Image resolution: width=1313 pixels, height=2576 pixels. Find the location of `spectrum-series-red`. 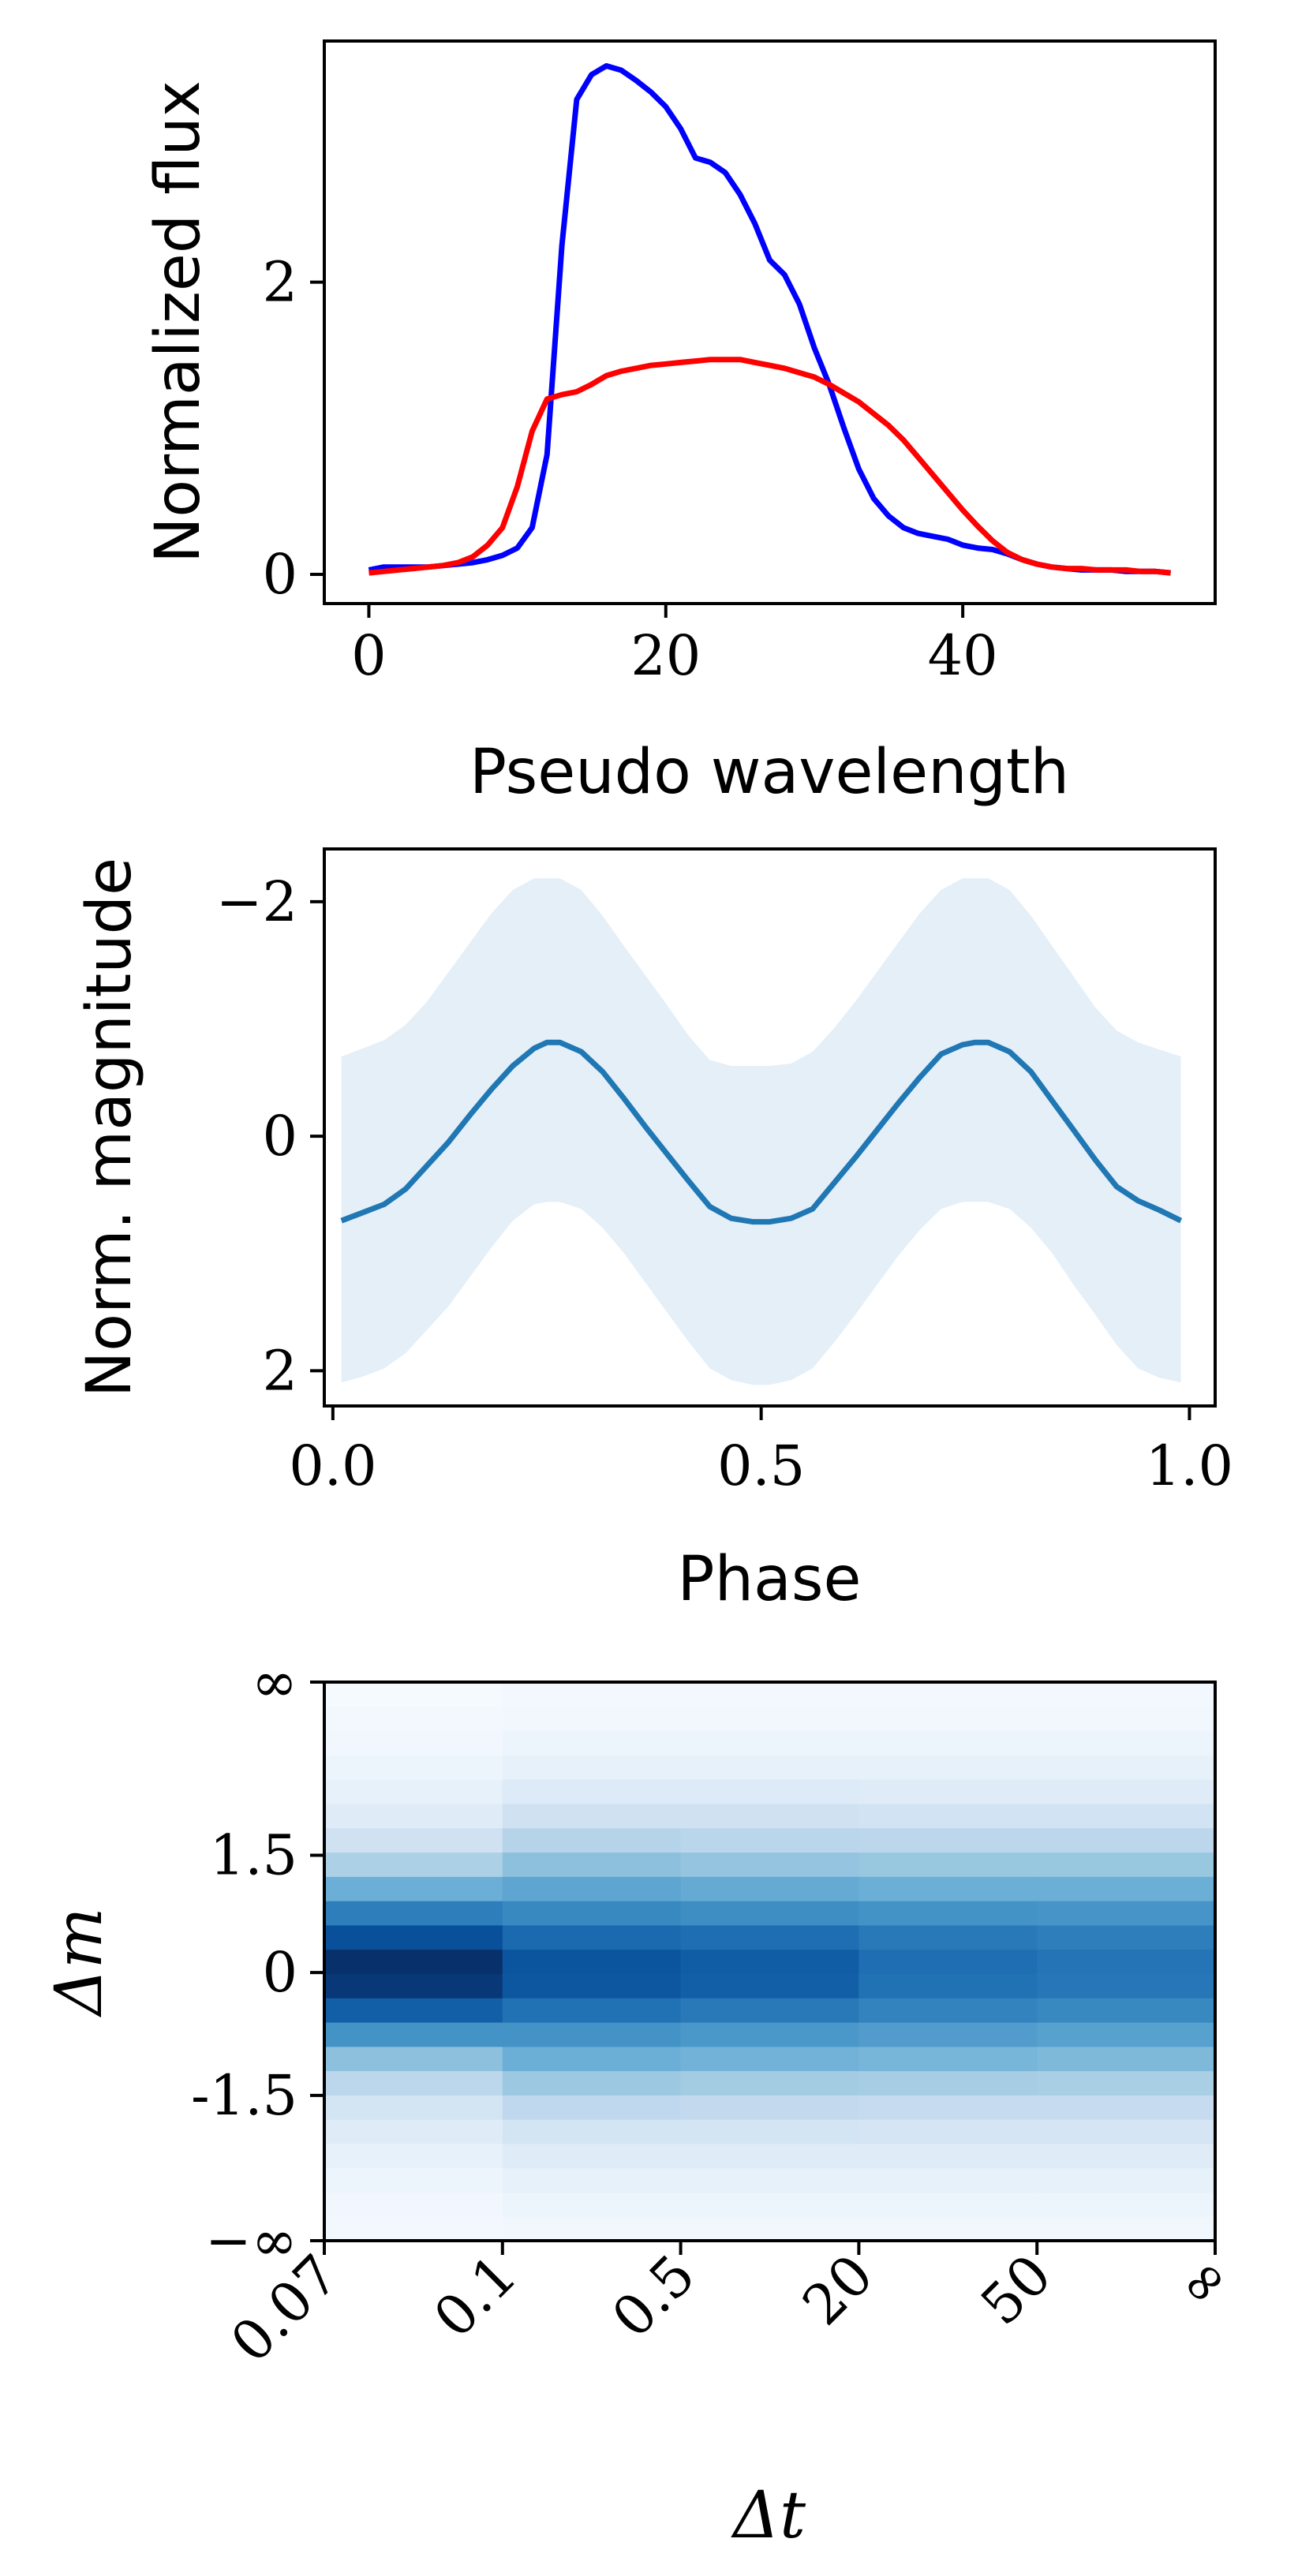

spectrum-series-red is located at coordinates (769, 466).